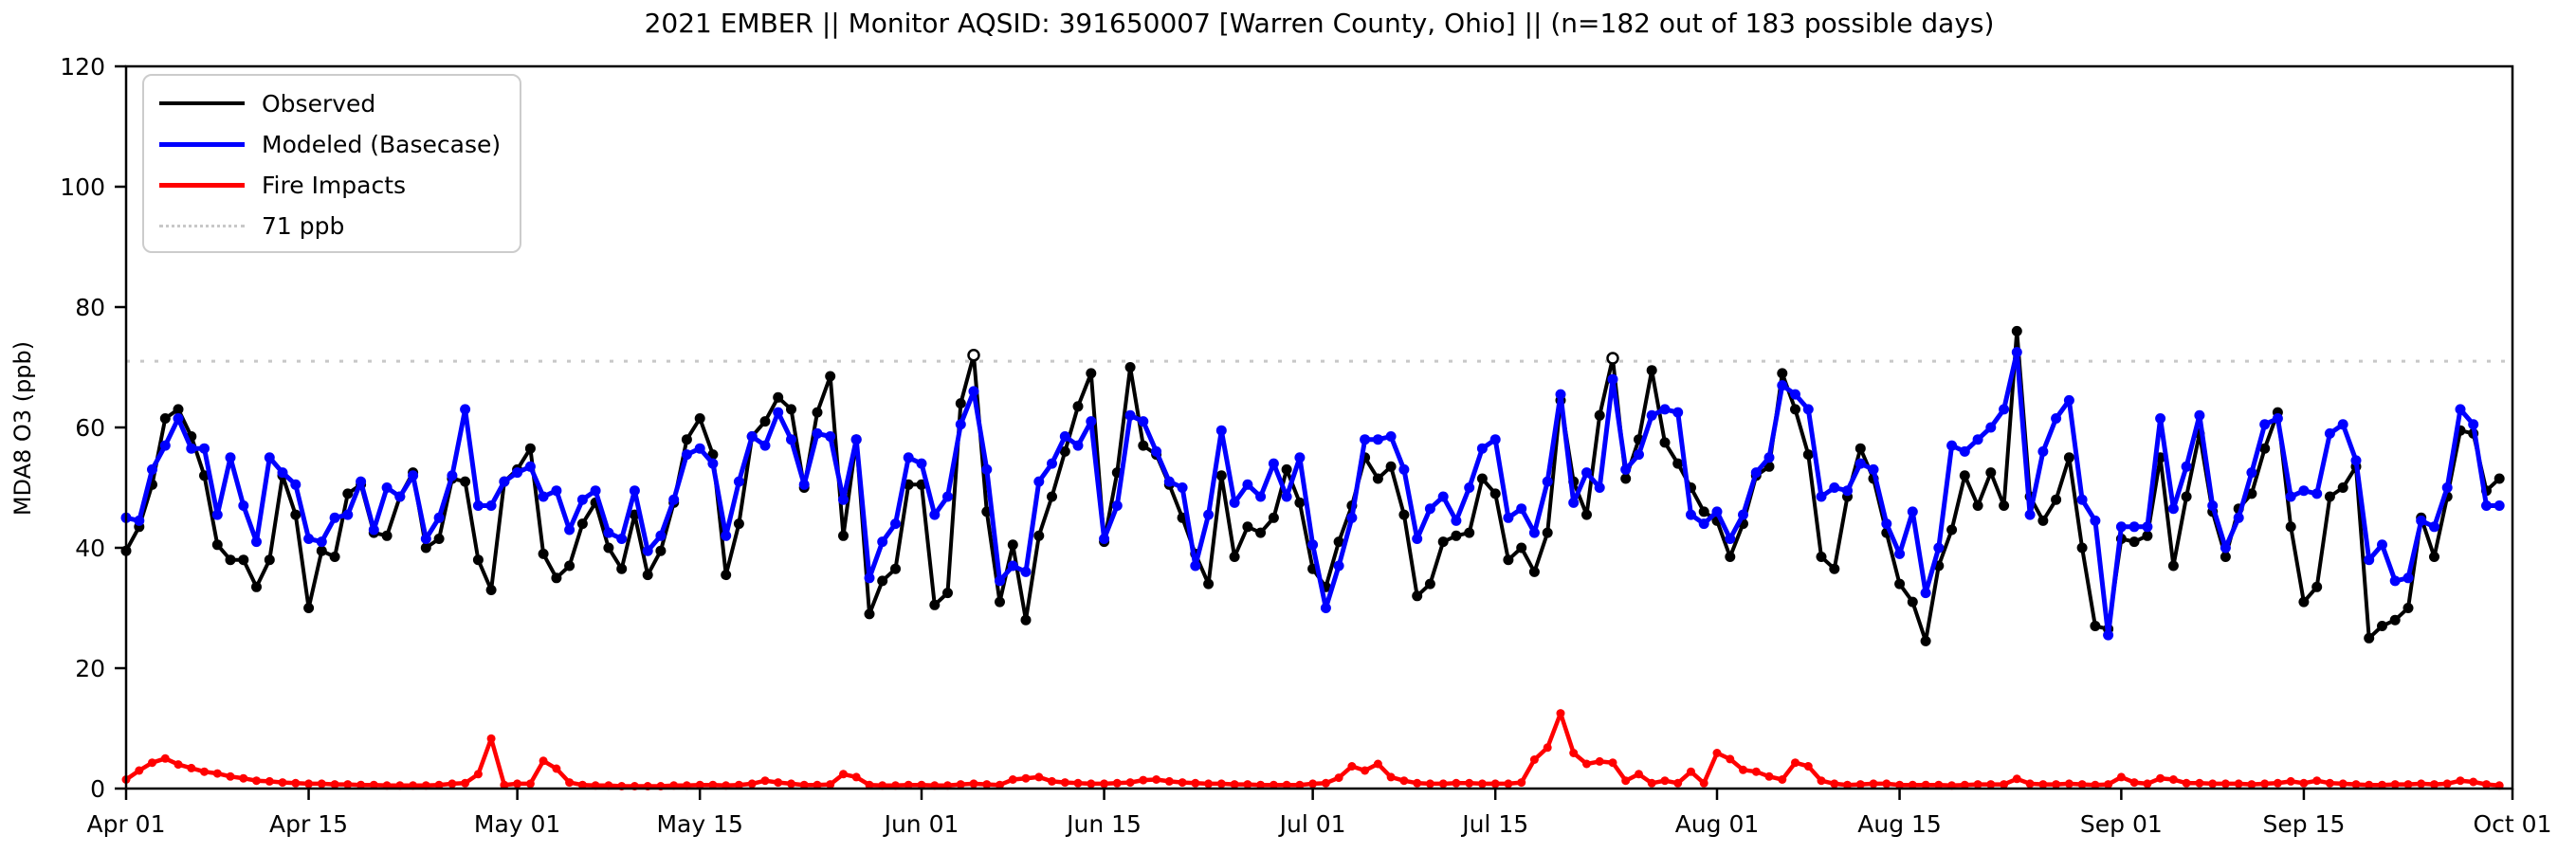 The height and width of the screenshot is (853, 2576). I want to click on x-tick-label: Apr 15, so click(308, 824).